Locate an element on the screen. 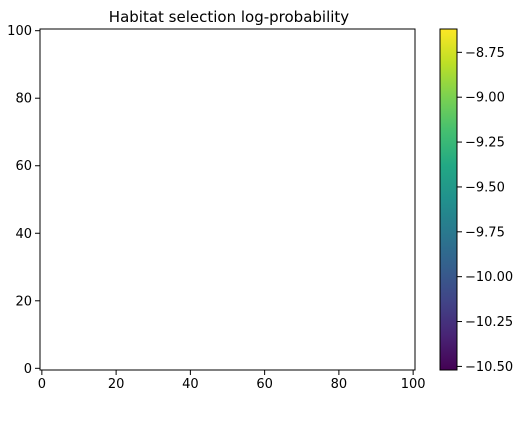  colorbar-tick-label: −9.75 is located at coordinates (485, 232).